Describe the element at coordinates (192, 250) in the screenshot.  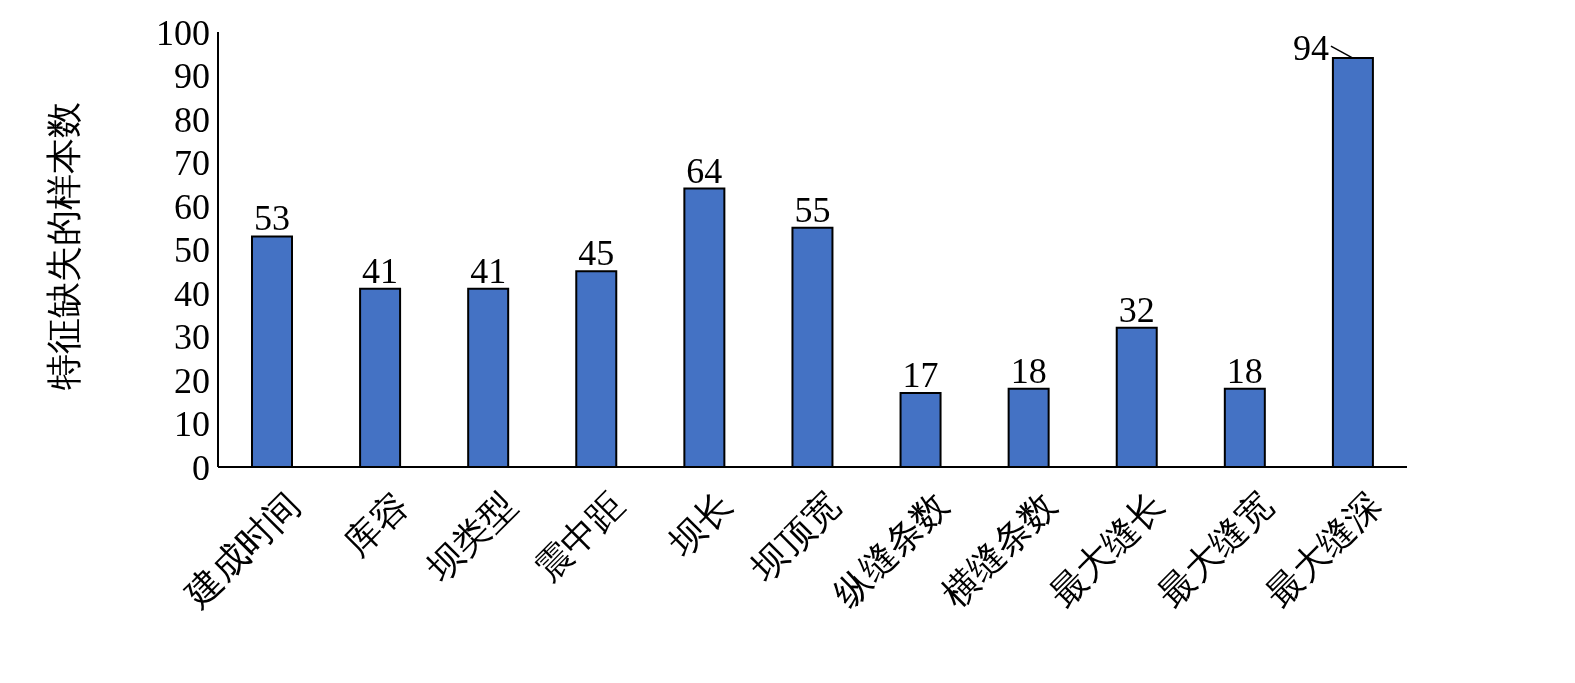
I see `y-tick-label: 50` at that location.